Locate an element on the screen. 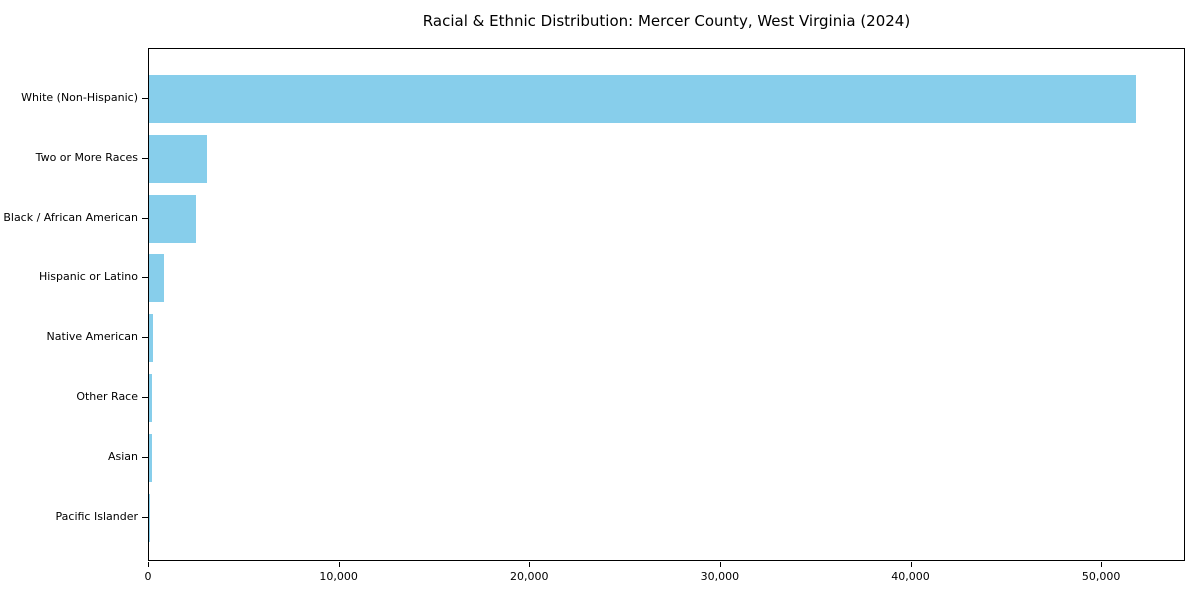 Image resolution: width=1200 pixels, height=600 pixels. y-axis-label: Native American is located at coordinates (92, 337).